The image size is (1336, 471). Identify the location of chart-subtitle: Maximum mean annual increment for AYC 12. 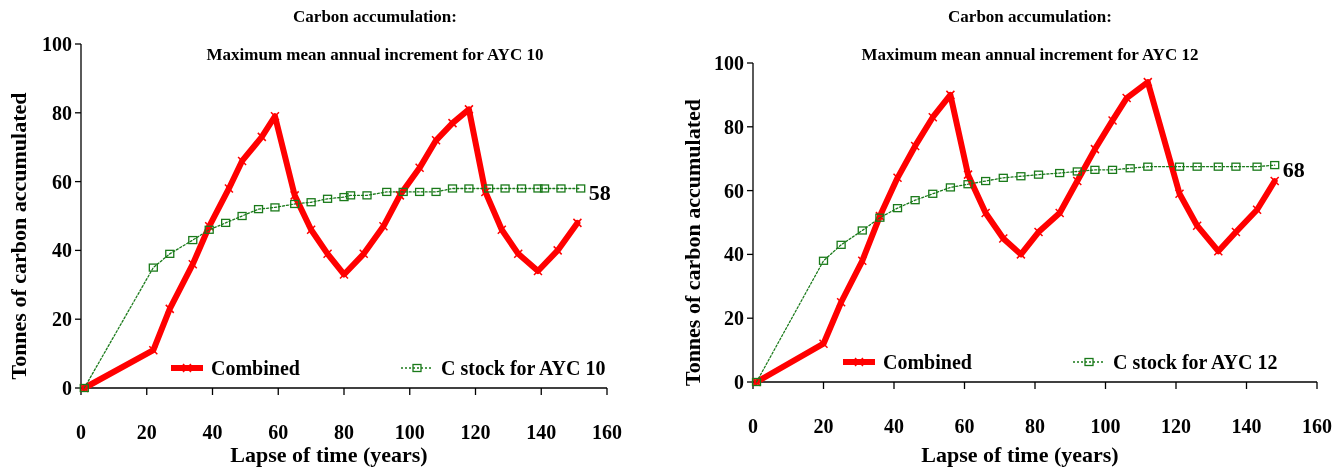
(1030, 54).